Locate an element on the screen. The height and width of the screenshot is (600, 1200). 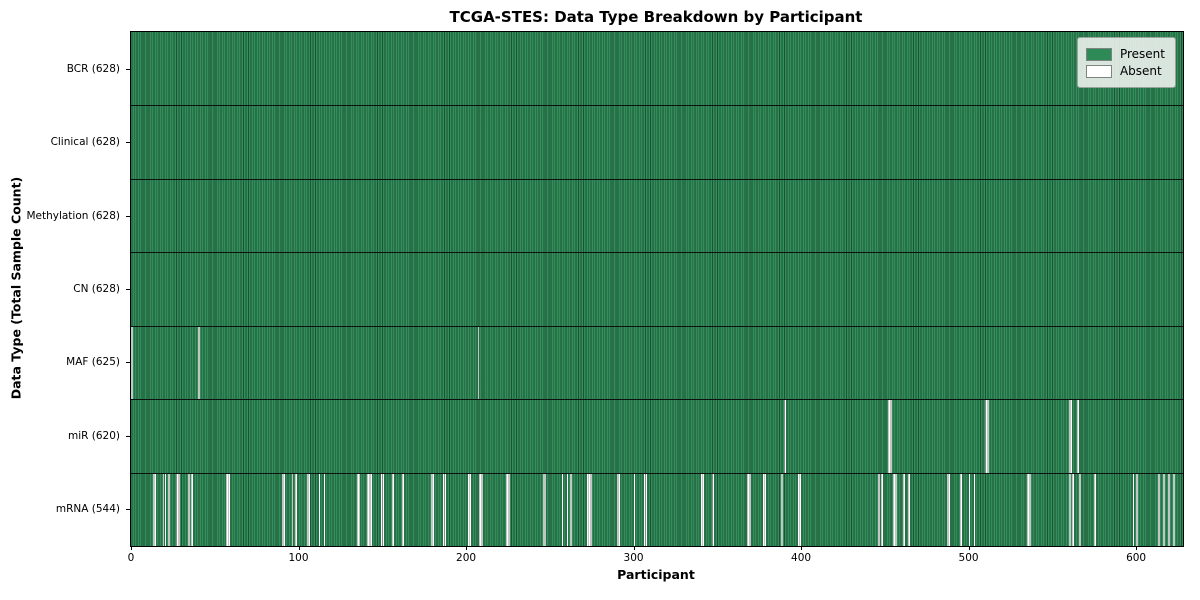
y-tick-label-Methylation: Methylation (628) is located at coordinates (73, 215).